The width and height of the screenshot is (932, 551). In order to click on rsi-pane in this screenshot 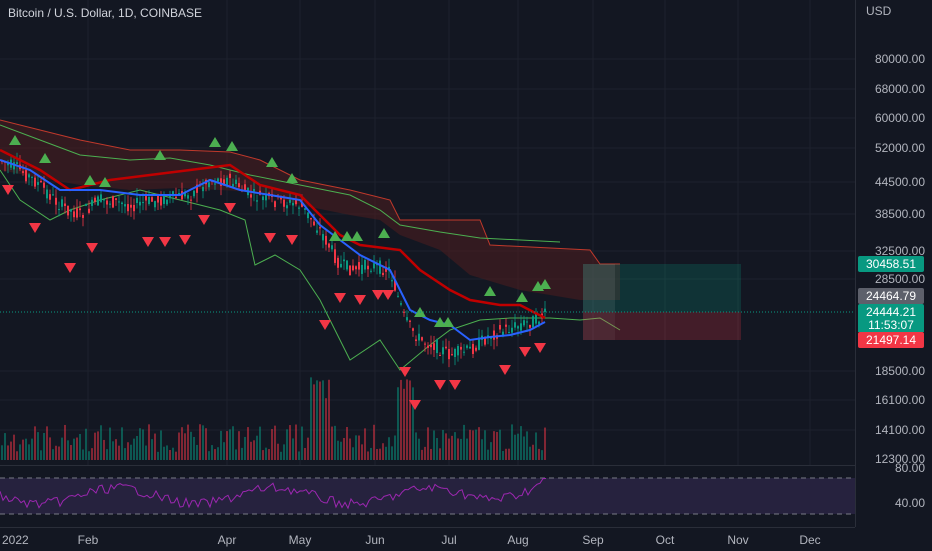, I will do `click(427, 496)`.